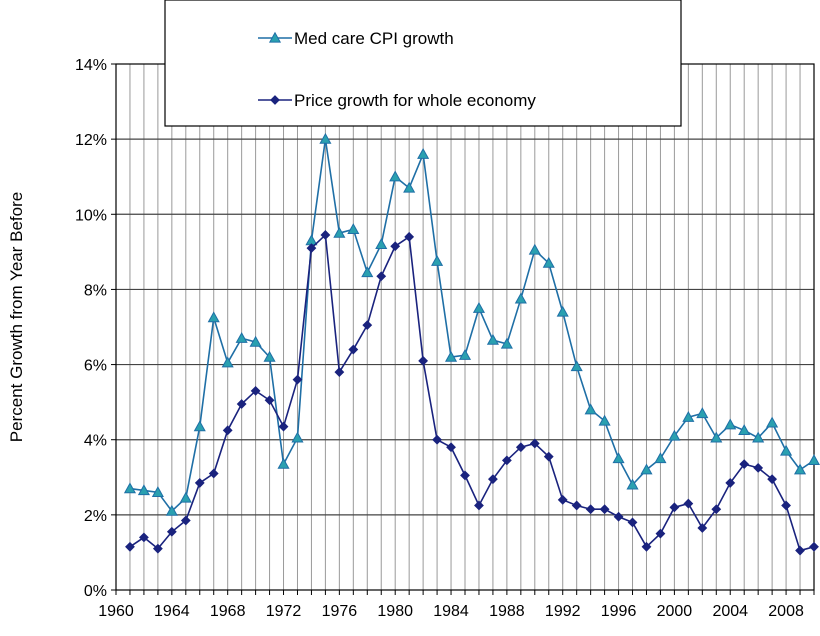 This screenshot has width=820, height=636. What do you see at coordinates (16, 317) in the screenshot?
I see `y-axis-title: Percent Growth from Year Before` at bounding box center [16, 317].